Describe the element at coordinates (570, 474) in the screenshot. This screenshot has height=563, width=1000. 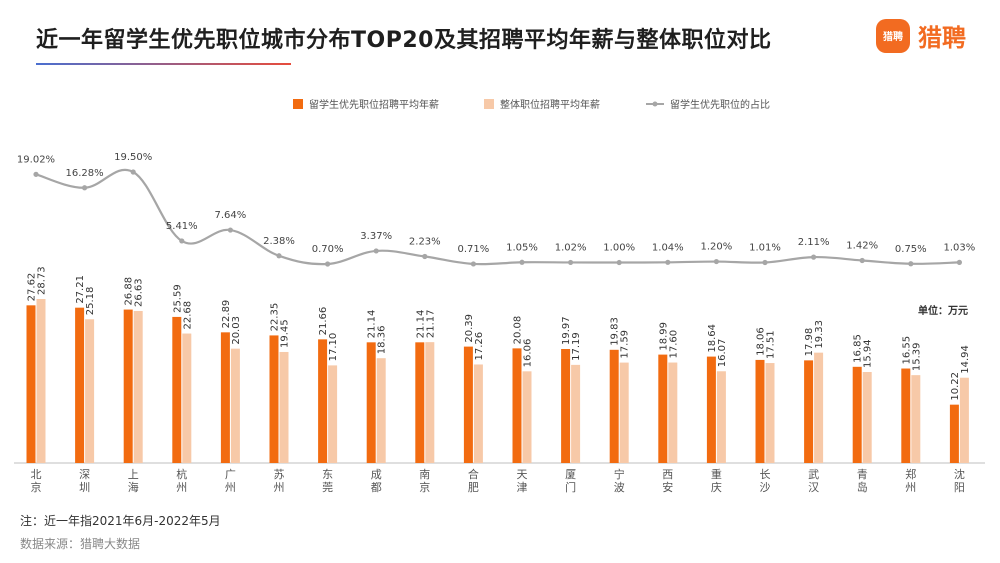
I see `category-label-char: 厦` at that location.